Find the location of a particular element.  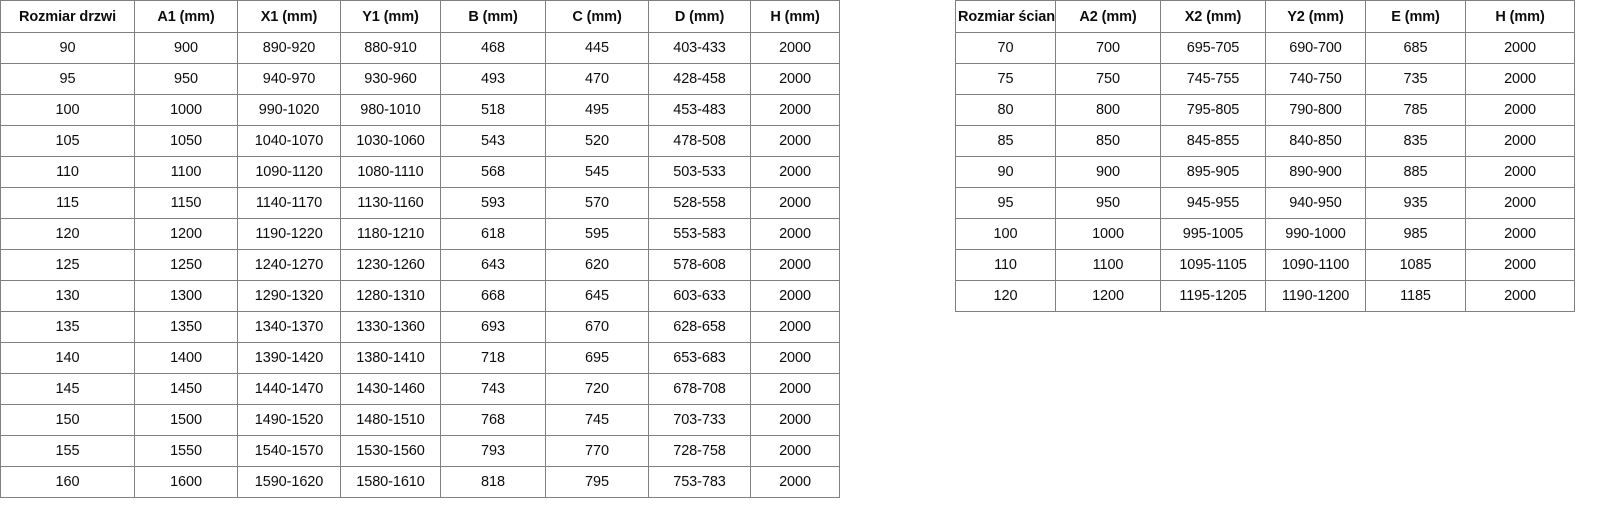

door-cell: 795 is located at coordinates (597, 482).